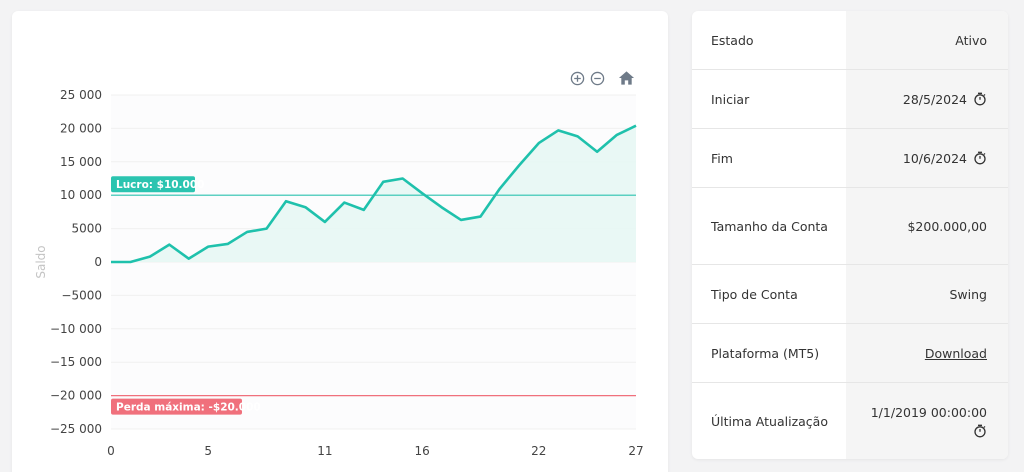 Image resolution: width=1024 pixels, height=472 pixels. I want to click on y-axis-title: Saldo, so click(41, 261).